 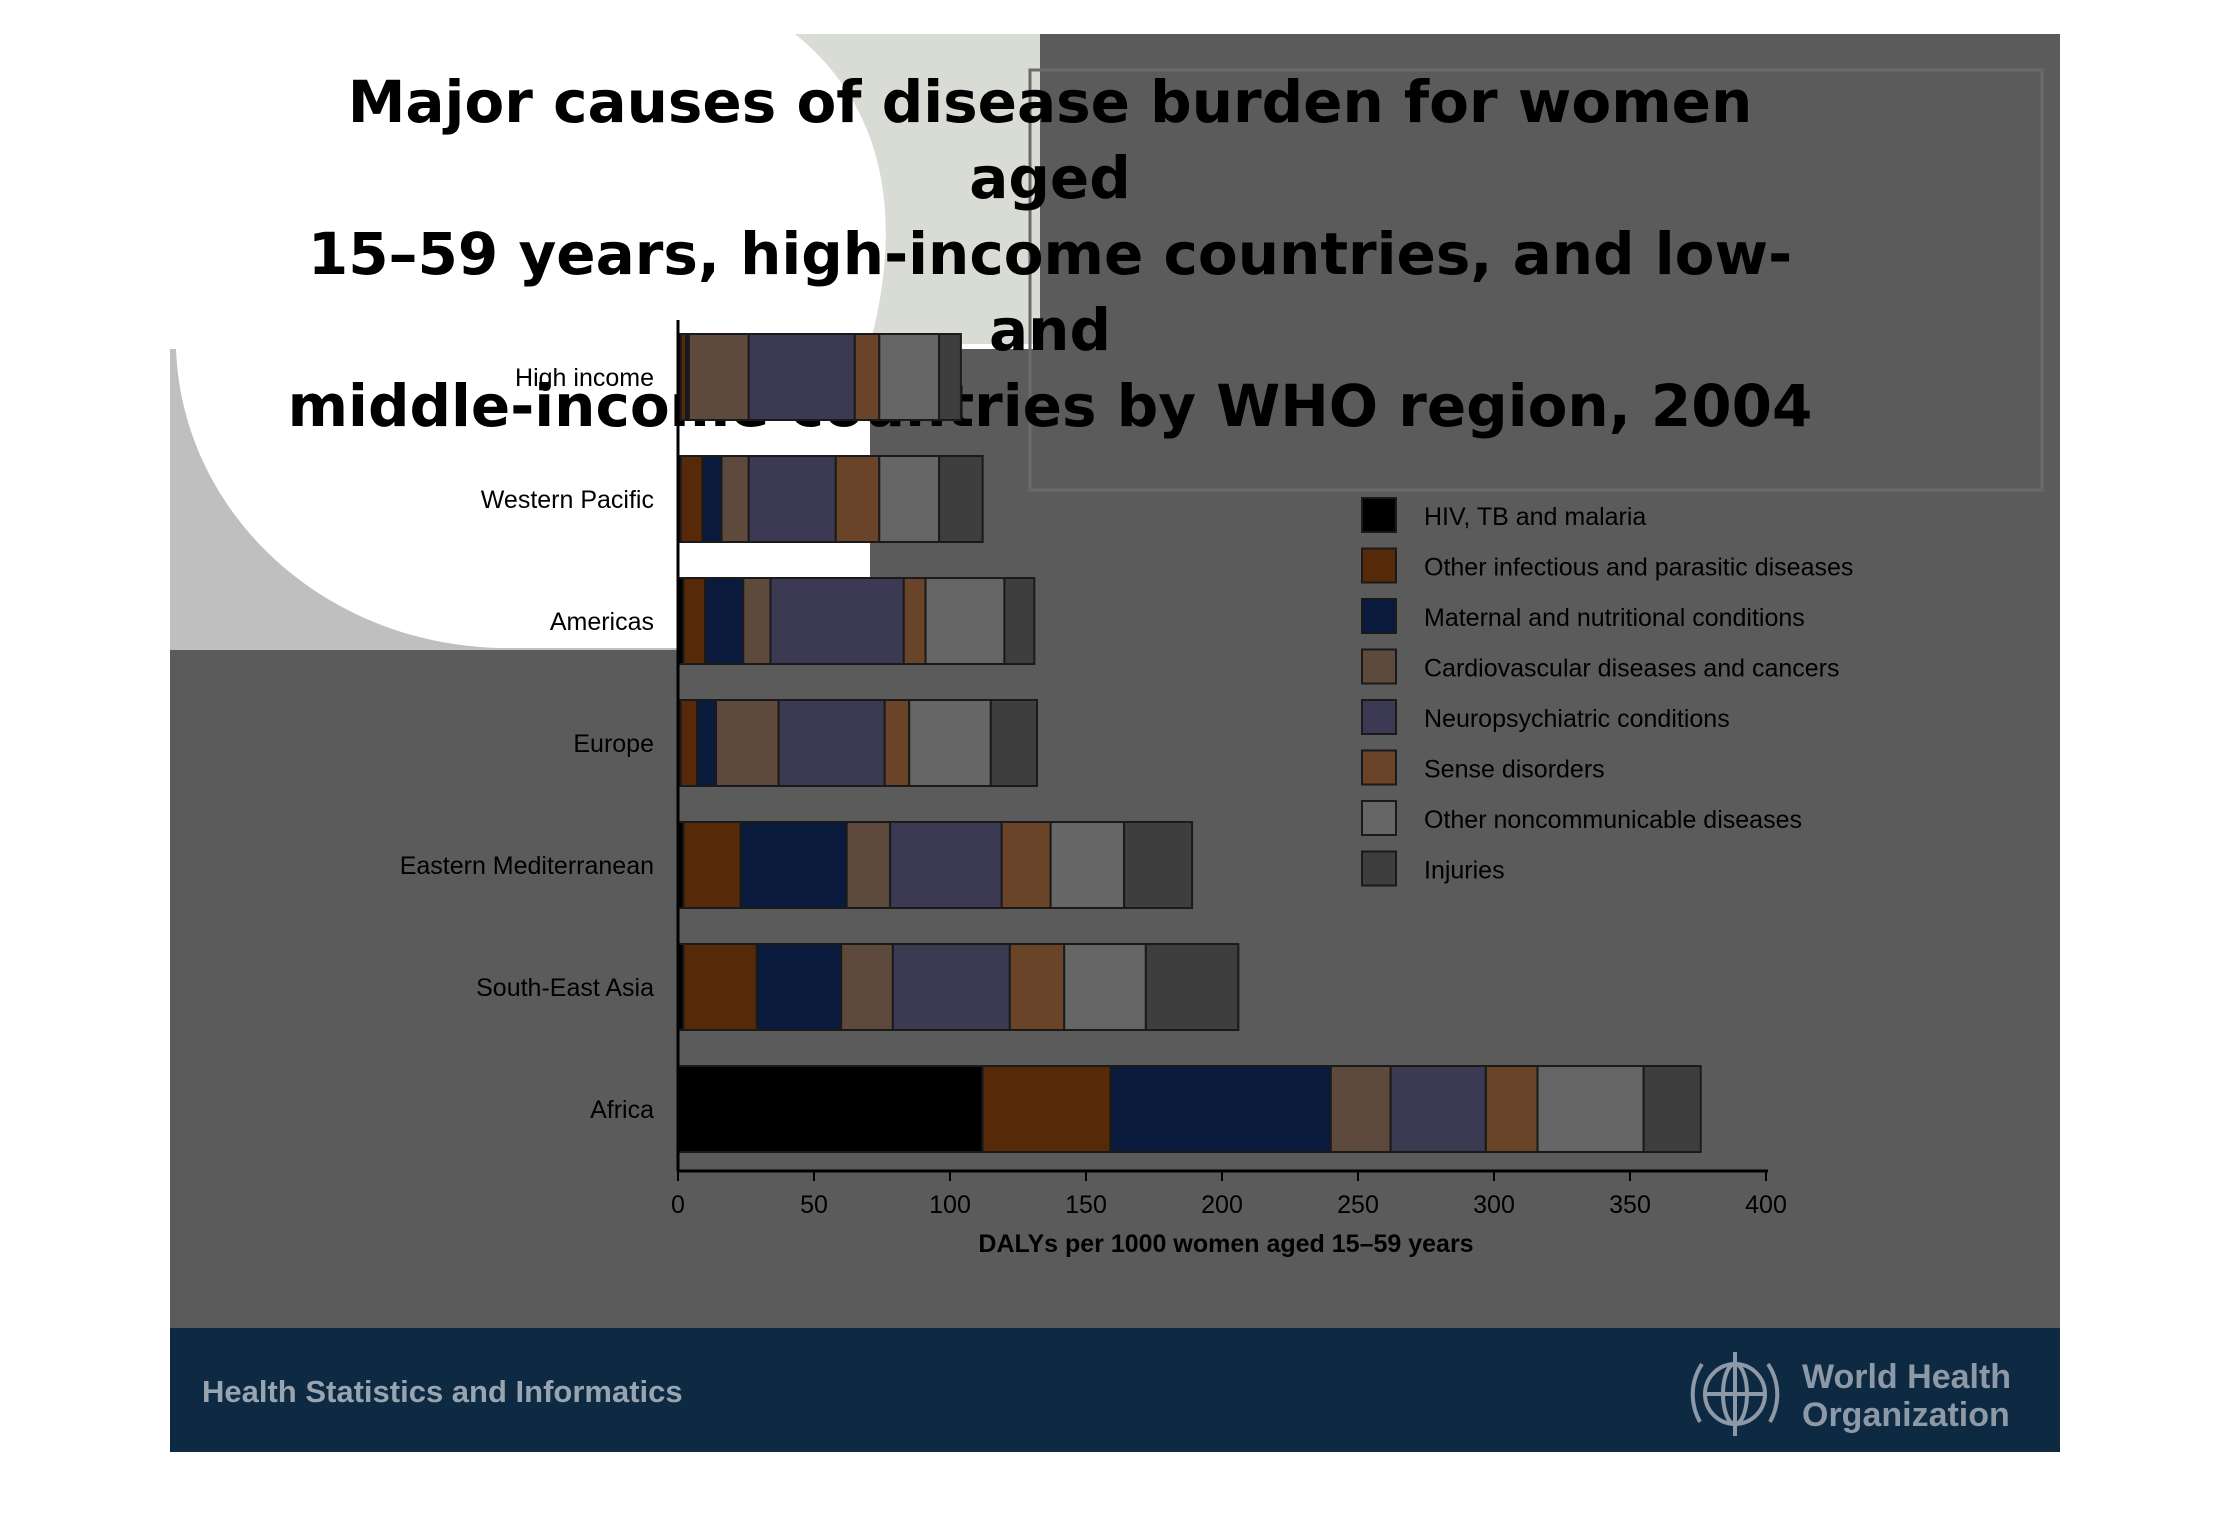 I want to click on category-label: Americas, so click(x=602, y=622).